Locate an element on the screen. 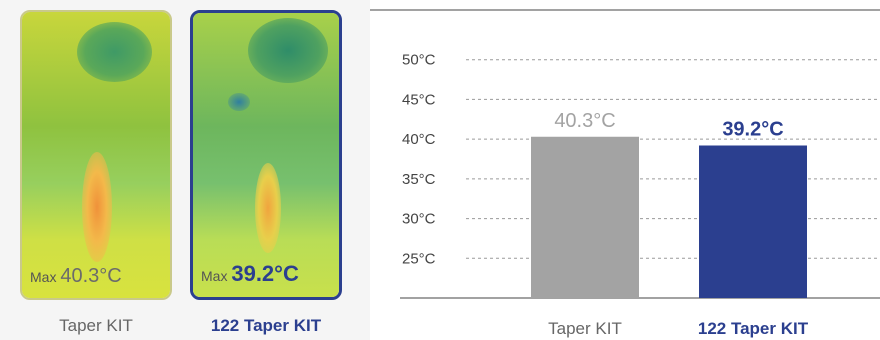 The width and height of the screenshot is (880, 340). thermal-image-taper-kit: Max 40.3°C is located at coordinates (96, 155).